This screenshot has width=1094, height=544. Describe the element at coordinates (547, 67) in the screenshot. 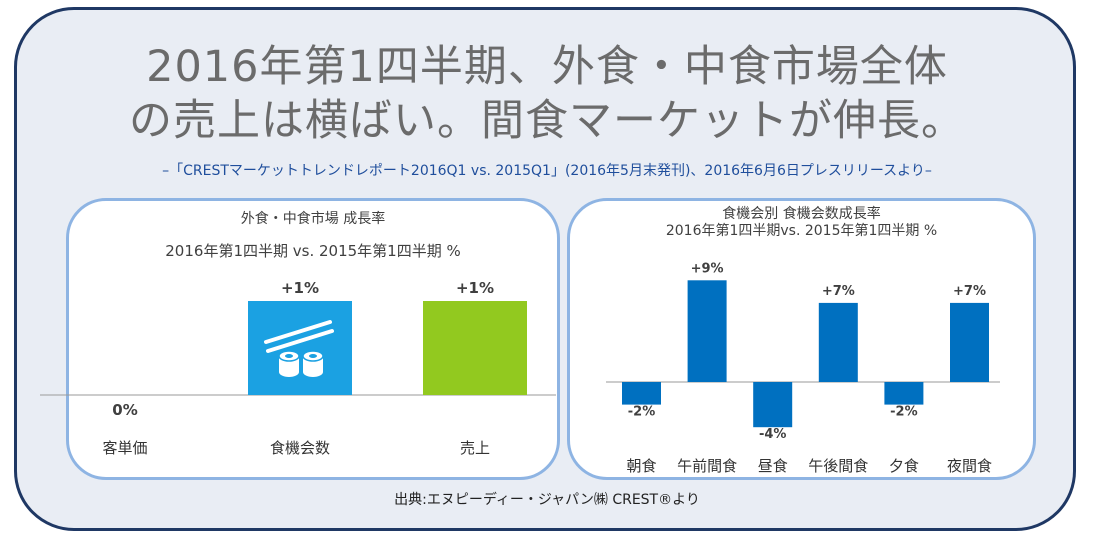

I see `headline-line-1: 2016年第1四半期、外食・中食市場全体` at that location.